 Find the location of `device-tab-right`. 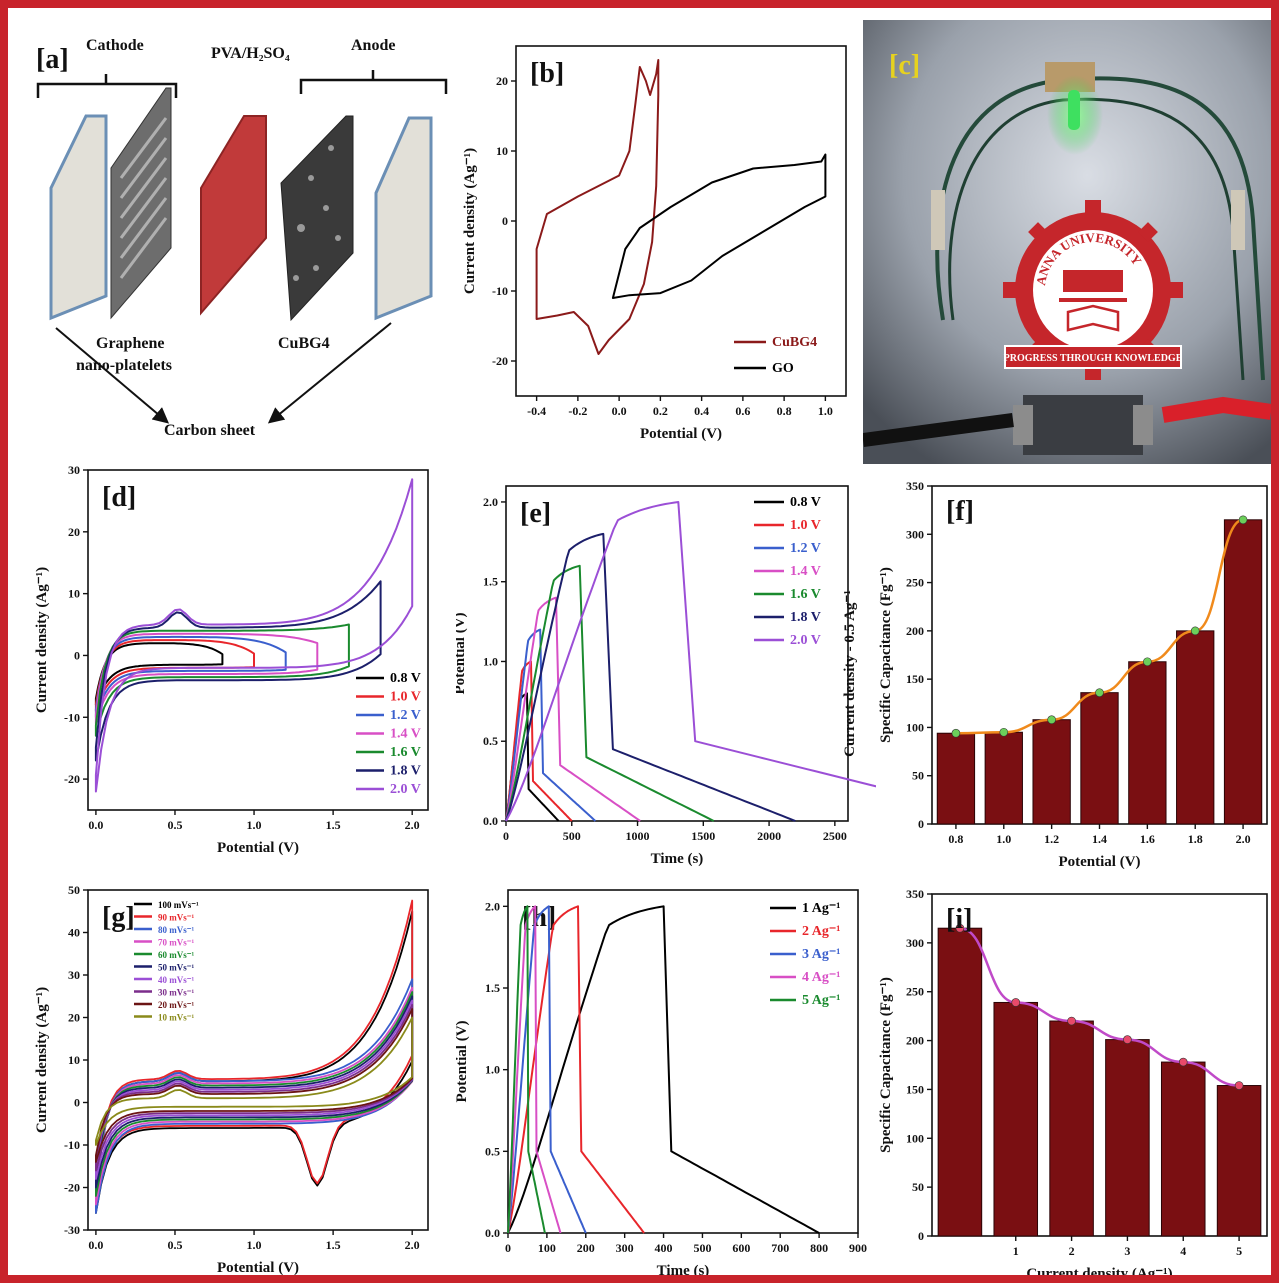

device-tab-right is located at coordinates (1143, 425).